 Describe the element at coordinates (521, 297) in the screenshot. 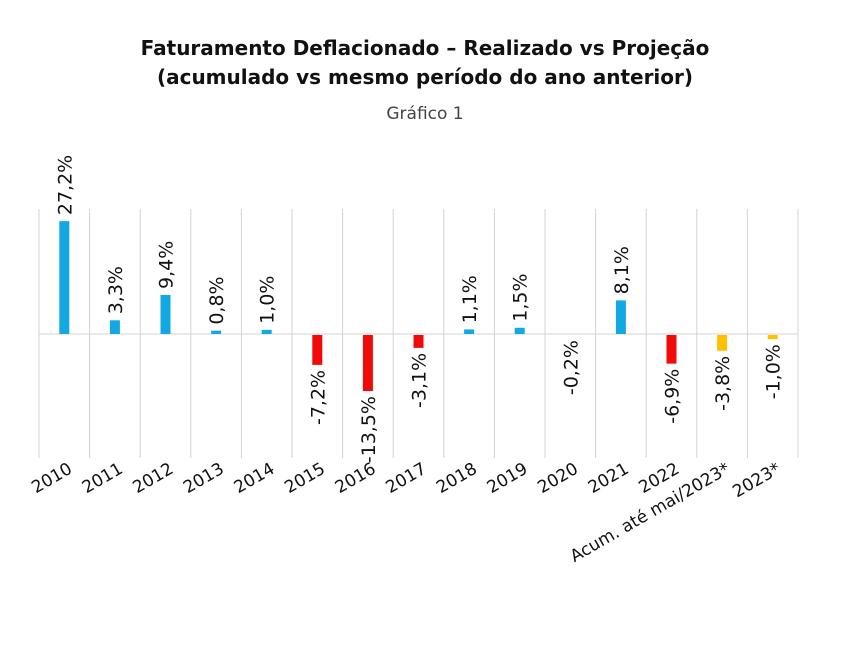

I see `data-label: 1,5%` at that location.